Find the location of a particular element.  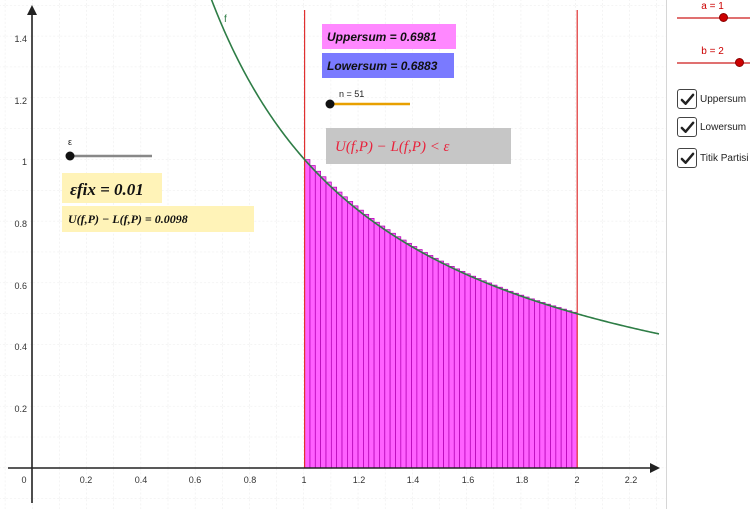

lower-sum-box is located at coordinates (388, 65).